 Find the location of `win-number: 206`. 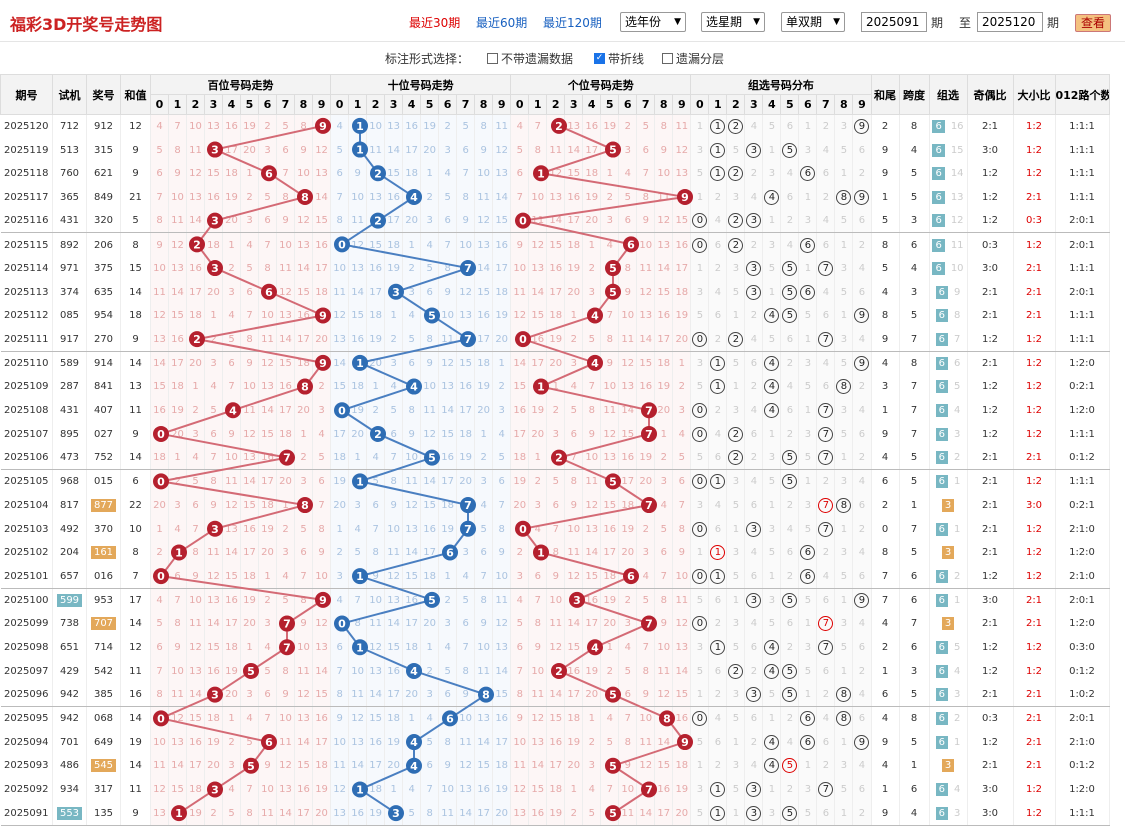

win-number: 206 is located at coordinates (103, 245).